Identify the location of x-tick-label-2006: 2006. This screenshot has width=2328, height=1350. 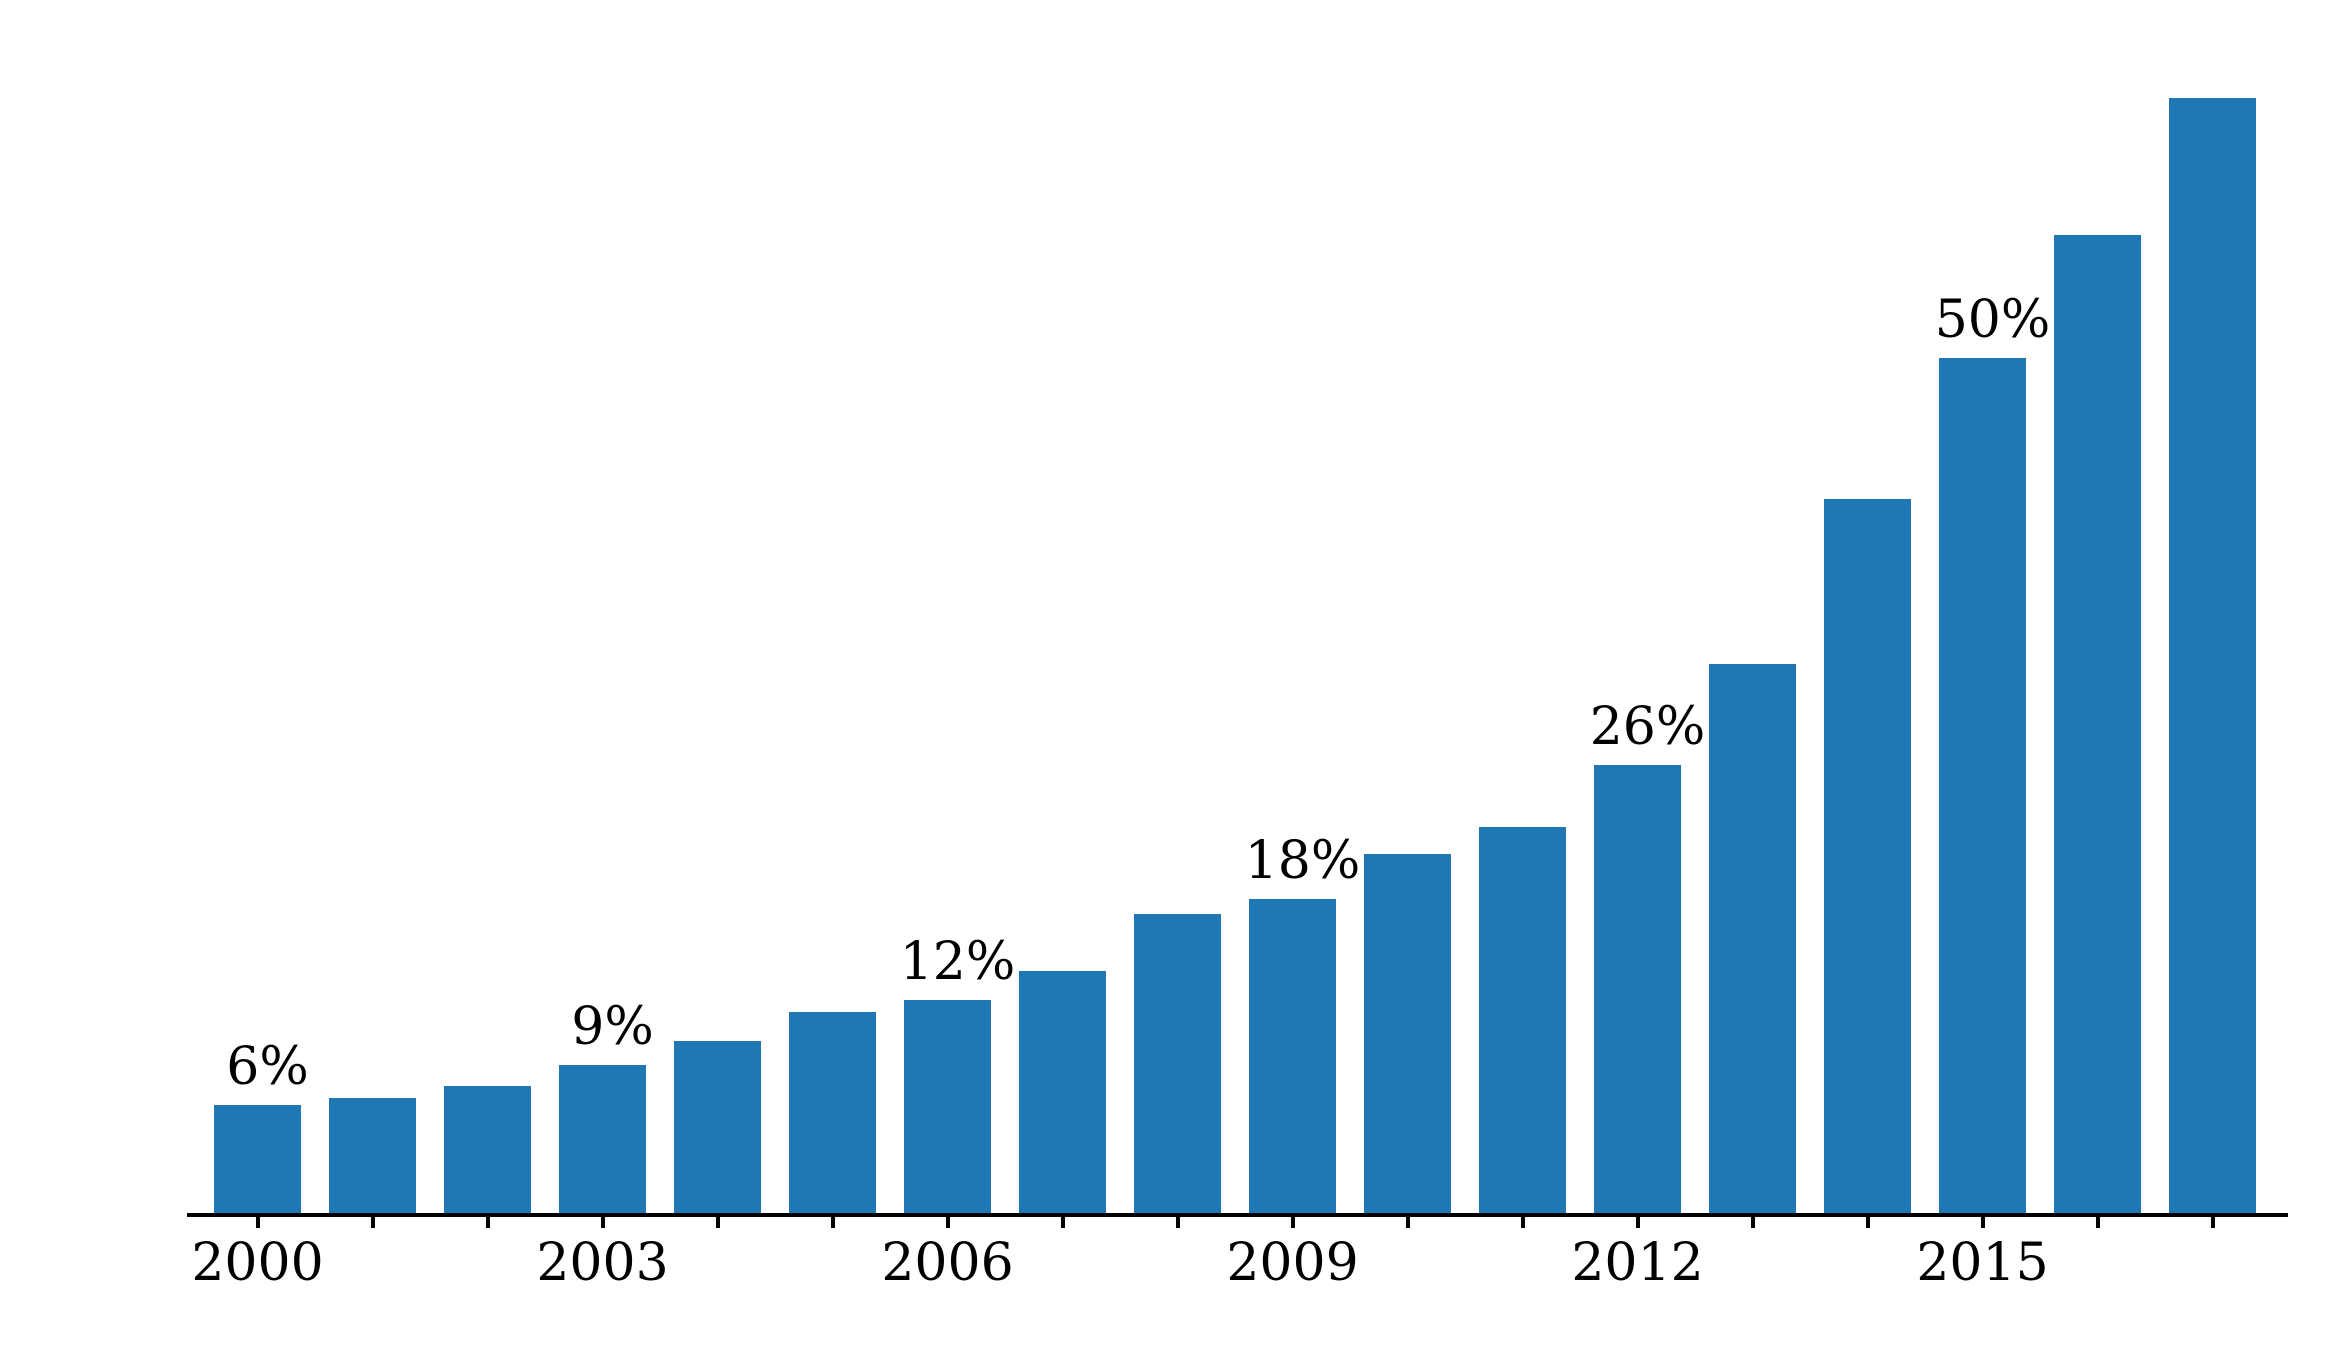
(947, 1263).